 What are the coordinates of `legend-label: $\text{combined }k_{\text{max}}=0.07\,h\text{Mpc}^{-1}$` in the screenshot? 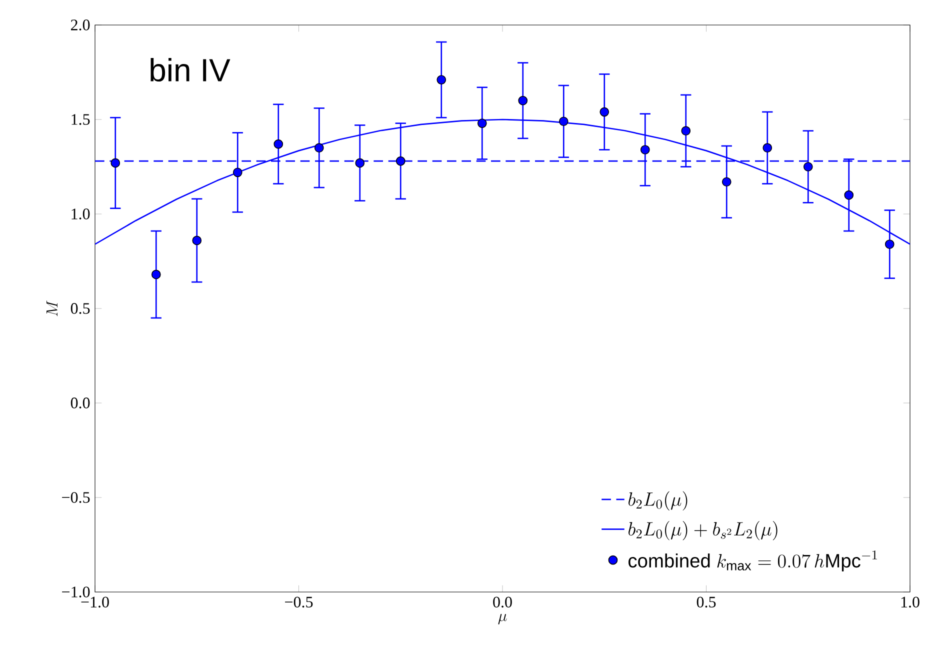 It's located at (752, 561).